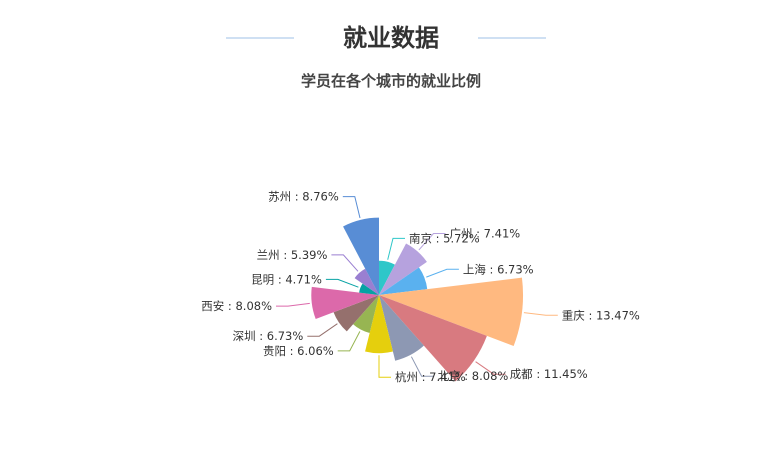  I want to click on slice-label: 重庆 : 13.47%, so click(601, 315).